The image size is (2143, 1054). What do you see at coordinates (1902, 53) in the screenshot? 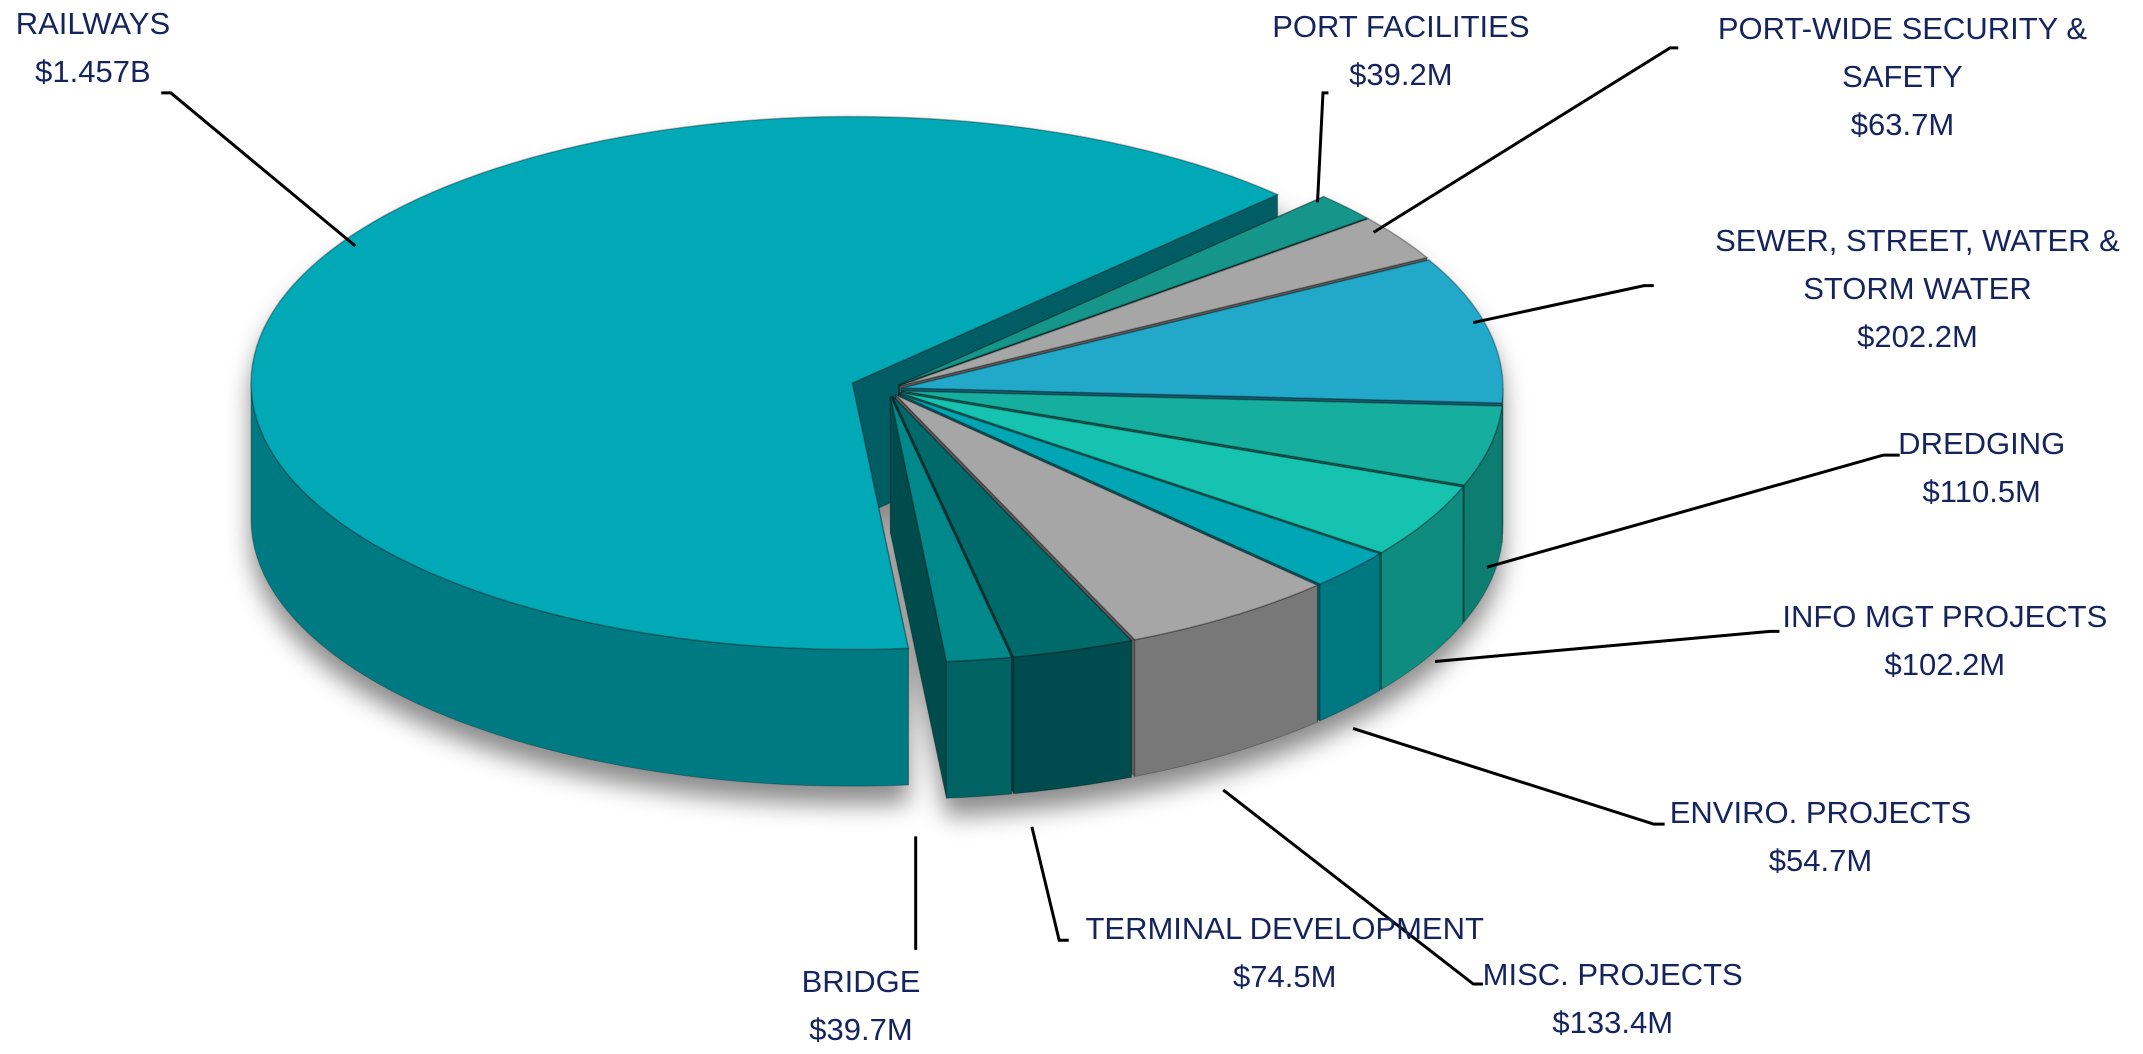
I see `category-label: PORT-WIDE SECURITY & SAFETY` at bounding box center [1902, 53].